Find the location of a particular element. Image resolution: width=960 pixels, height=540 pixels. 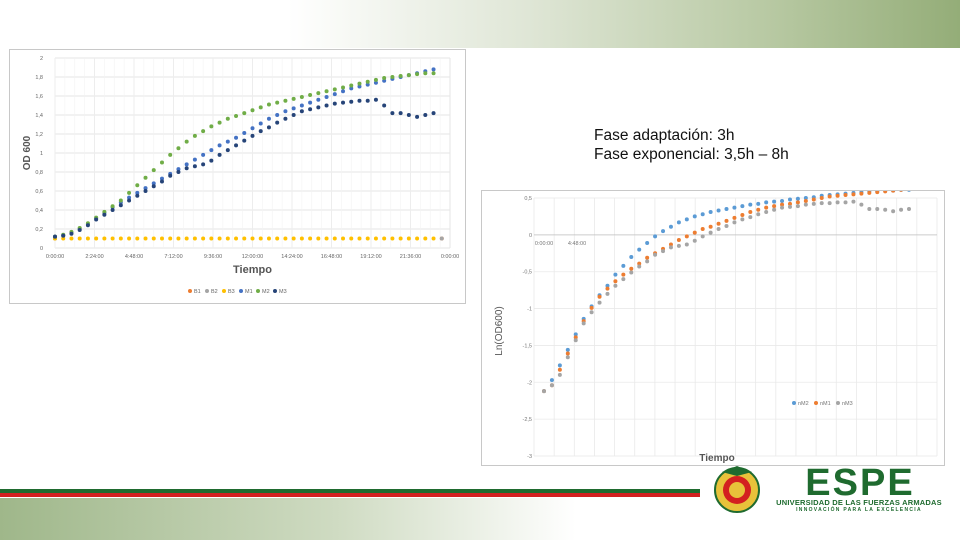

logo-tagline: INNOVACIÓN PARA LA EXCELENCIA is located at coordinates (859, 510).